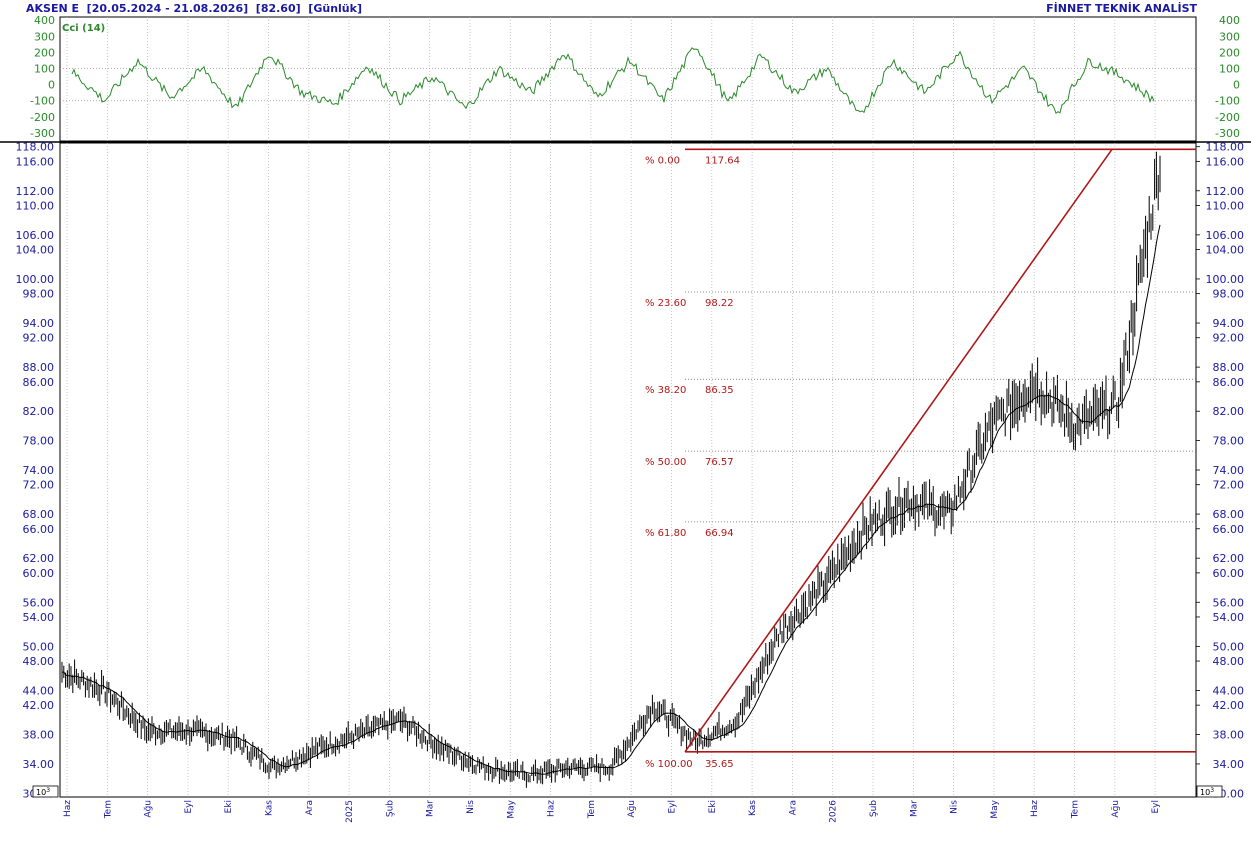 This screenshot has width=1251, height=841. I want to click on price-tick-right: 104.00, so click(1225, 250).